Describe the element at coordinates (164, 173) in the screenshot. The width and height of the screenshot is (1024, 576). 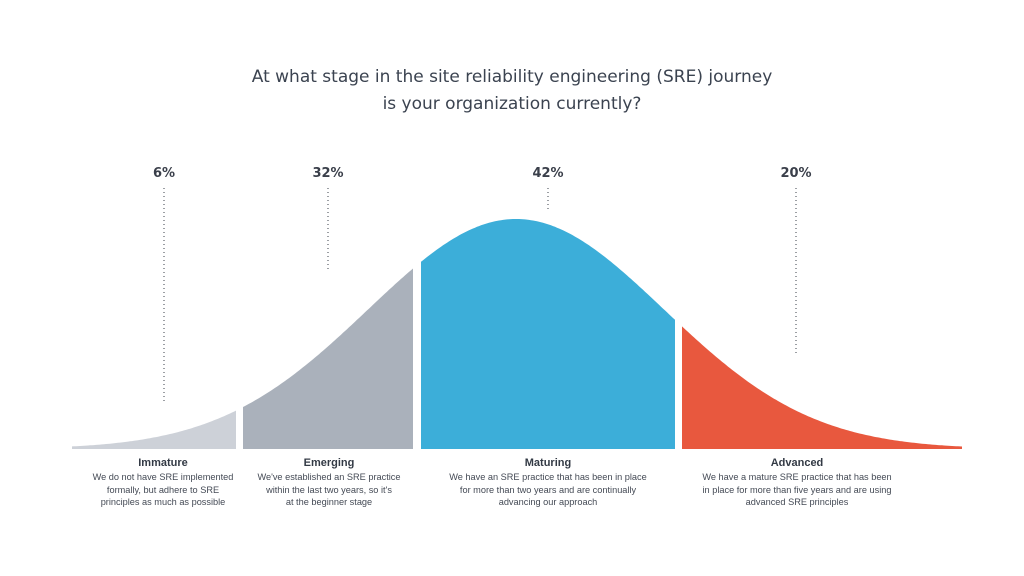
I see `percent-label-immature: 6%` at that location.